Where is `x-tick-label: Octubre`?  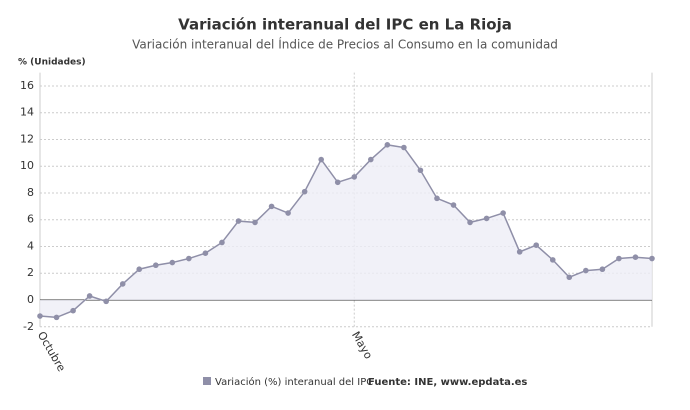 x-tick-label: Octubre is located at coordinates (51, 351).